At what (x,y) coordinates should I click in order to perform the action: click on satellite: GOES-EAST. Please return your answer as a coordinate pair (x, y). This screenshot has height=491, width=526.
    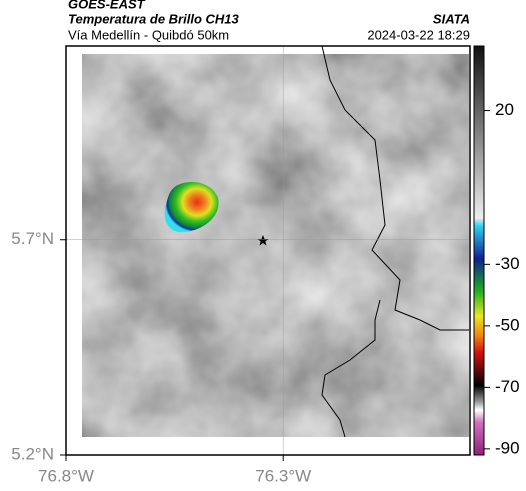
    Looking at the image, I should click on (107, 5).